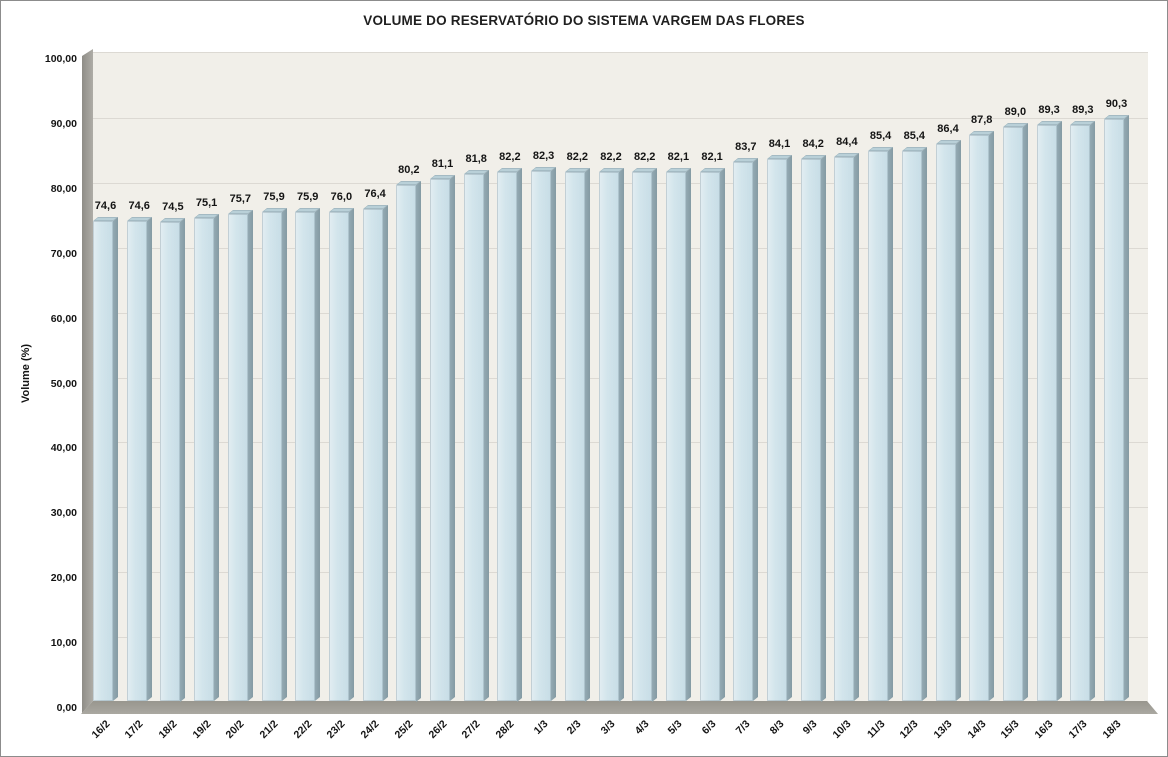  I want to click on bar: 84,2, so click(813, 419).